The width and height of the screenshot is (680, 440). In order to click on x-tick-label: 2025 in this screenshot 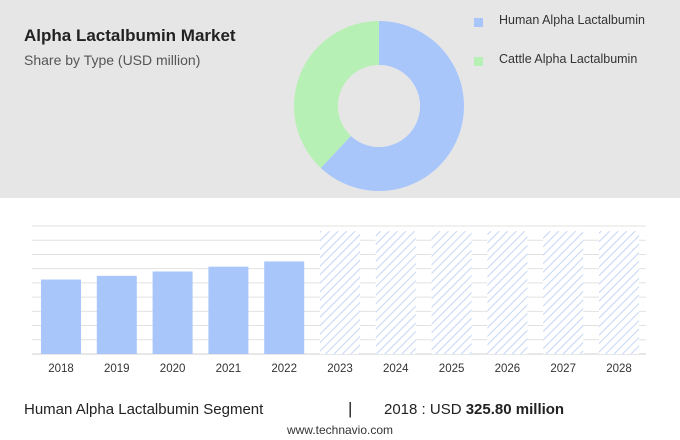, I will do `click(452, 369)`.